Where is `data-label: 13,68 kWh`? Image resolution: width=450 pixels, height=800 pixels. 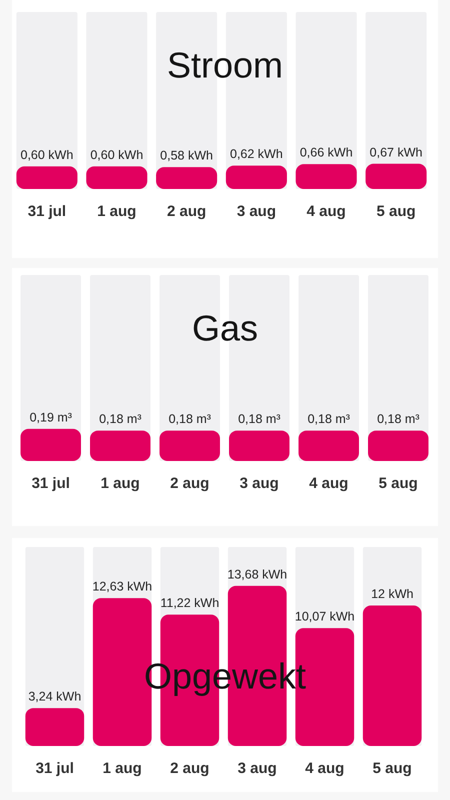 data-label: 13,68 kWh is located at coordinates (257, 574).